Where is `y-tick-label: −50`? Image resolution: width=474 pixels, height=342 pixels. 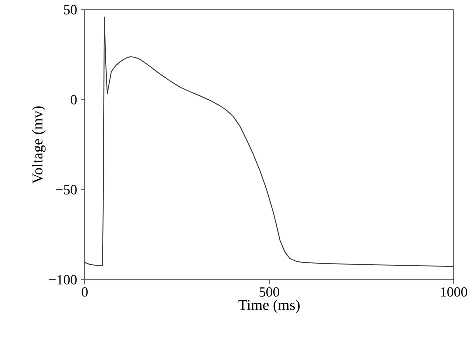 y-tick-label: −50 is located at coordinates (66, 190).